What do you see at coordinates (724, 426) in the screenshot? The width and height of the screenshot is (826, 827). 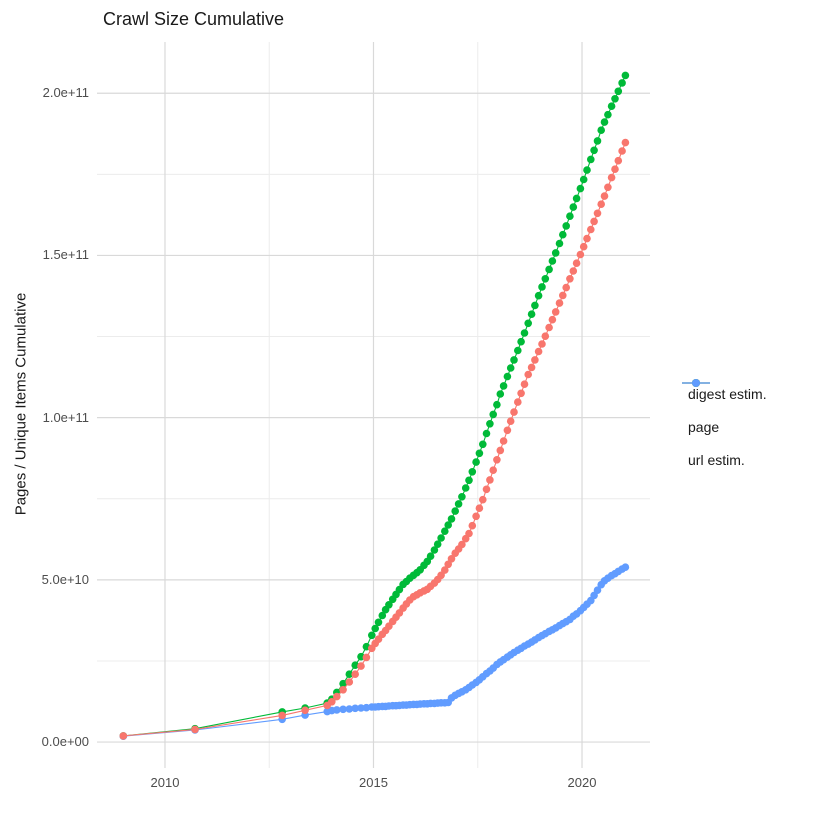 I see `legend: digest estim. page url estim.` at bounding box center [724, 426].